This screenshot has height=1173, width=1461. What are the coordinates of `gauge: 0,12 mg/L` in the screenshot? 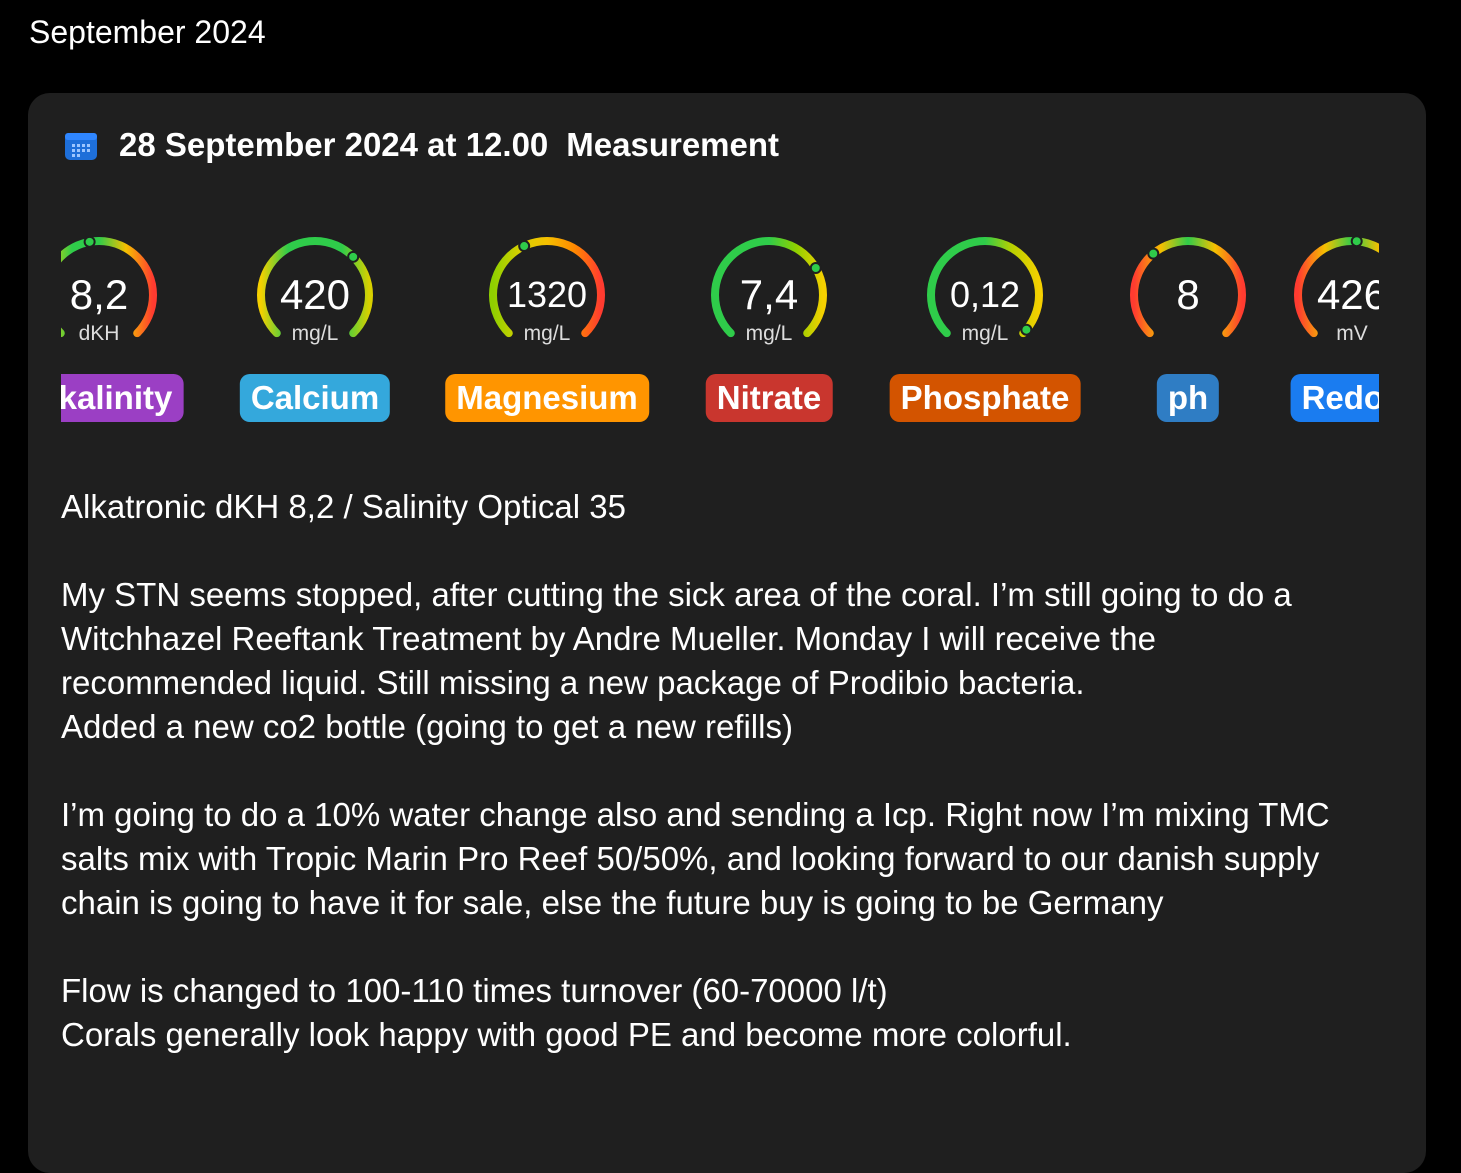 It's located at (985, 295).